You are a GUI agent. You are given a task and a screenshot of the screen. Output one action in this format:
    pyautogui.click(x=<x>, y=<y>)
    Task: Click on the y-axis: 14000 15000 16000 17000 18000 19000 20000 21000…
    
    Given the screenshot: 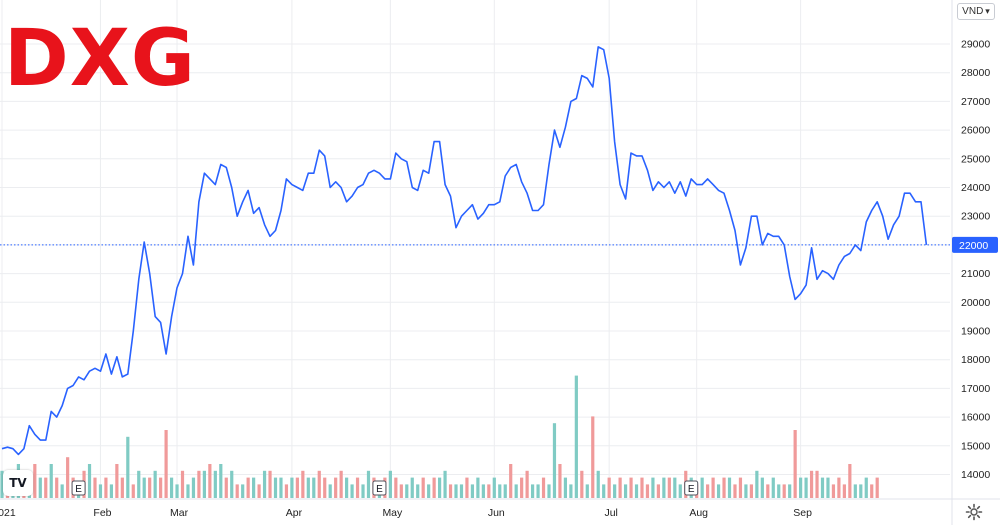 What is the action you would take?
    pyautogui.click(x=975, y=260)
    